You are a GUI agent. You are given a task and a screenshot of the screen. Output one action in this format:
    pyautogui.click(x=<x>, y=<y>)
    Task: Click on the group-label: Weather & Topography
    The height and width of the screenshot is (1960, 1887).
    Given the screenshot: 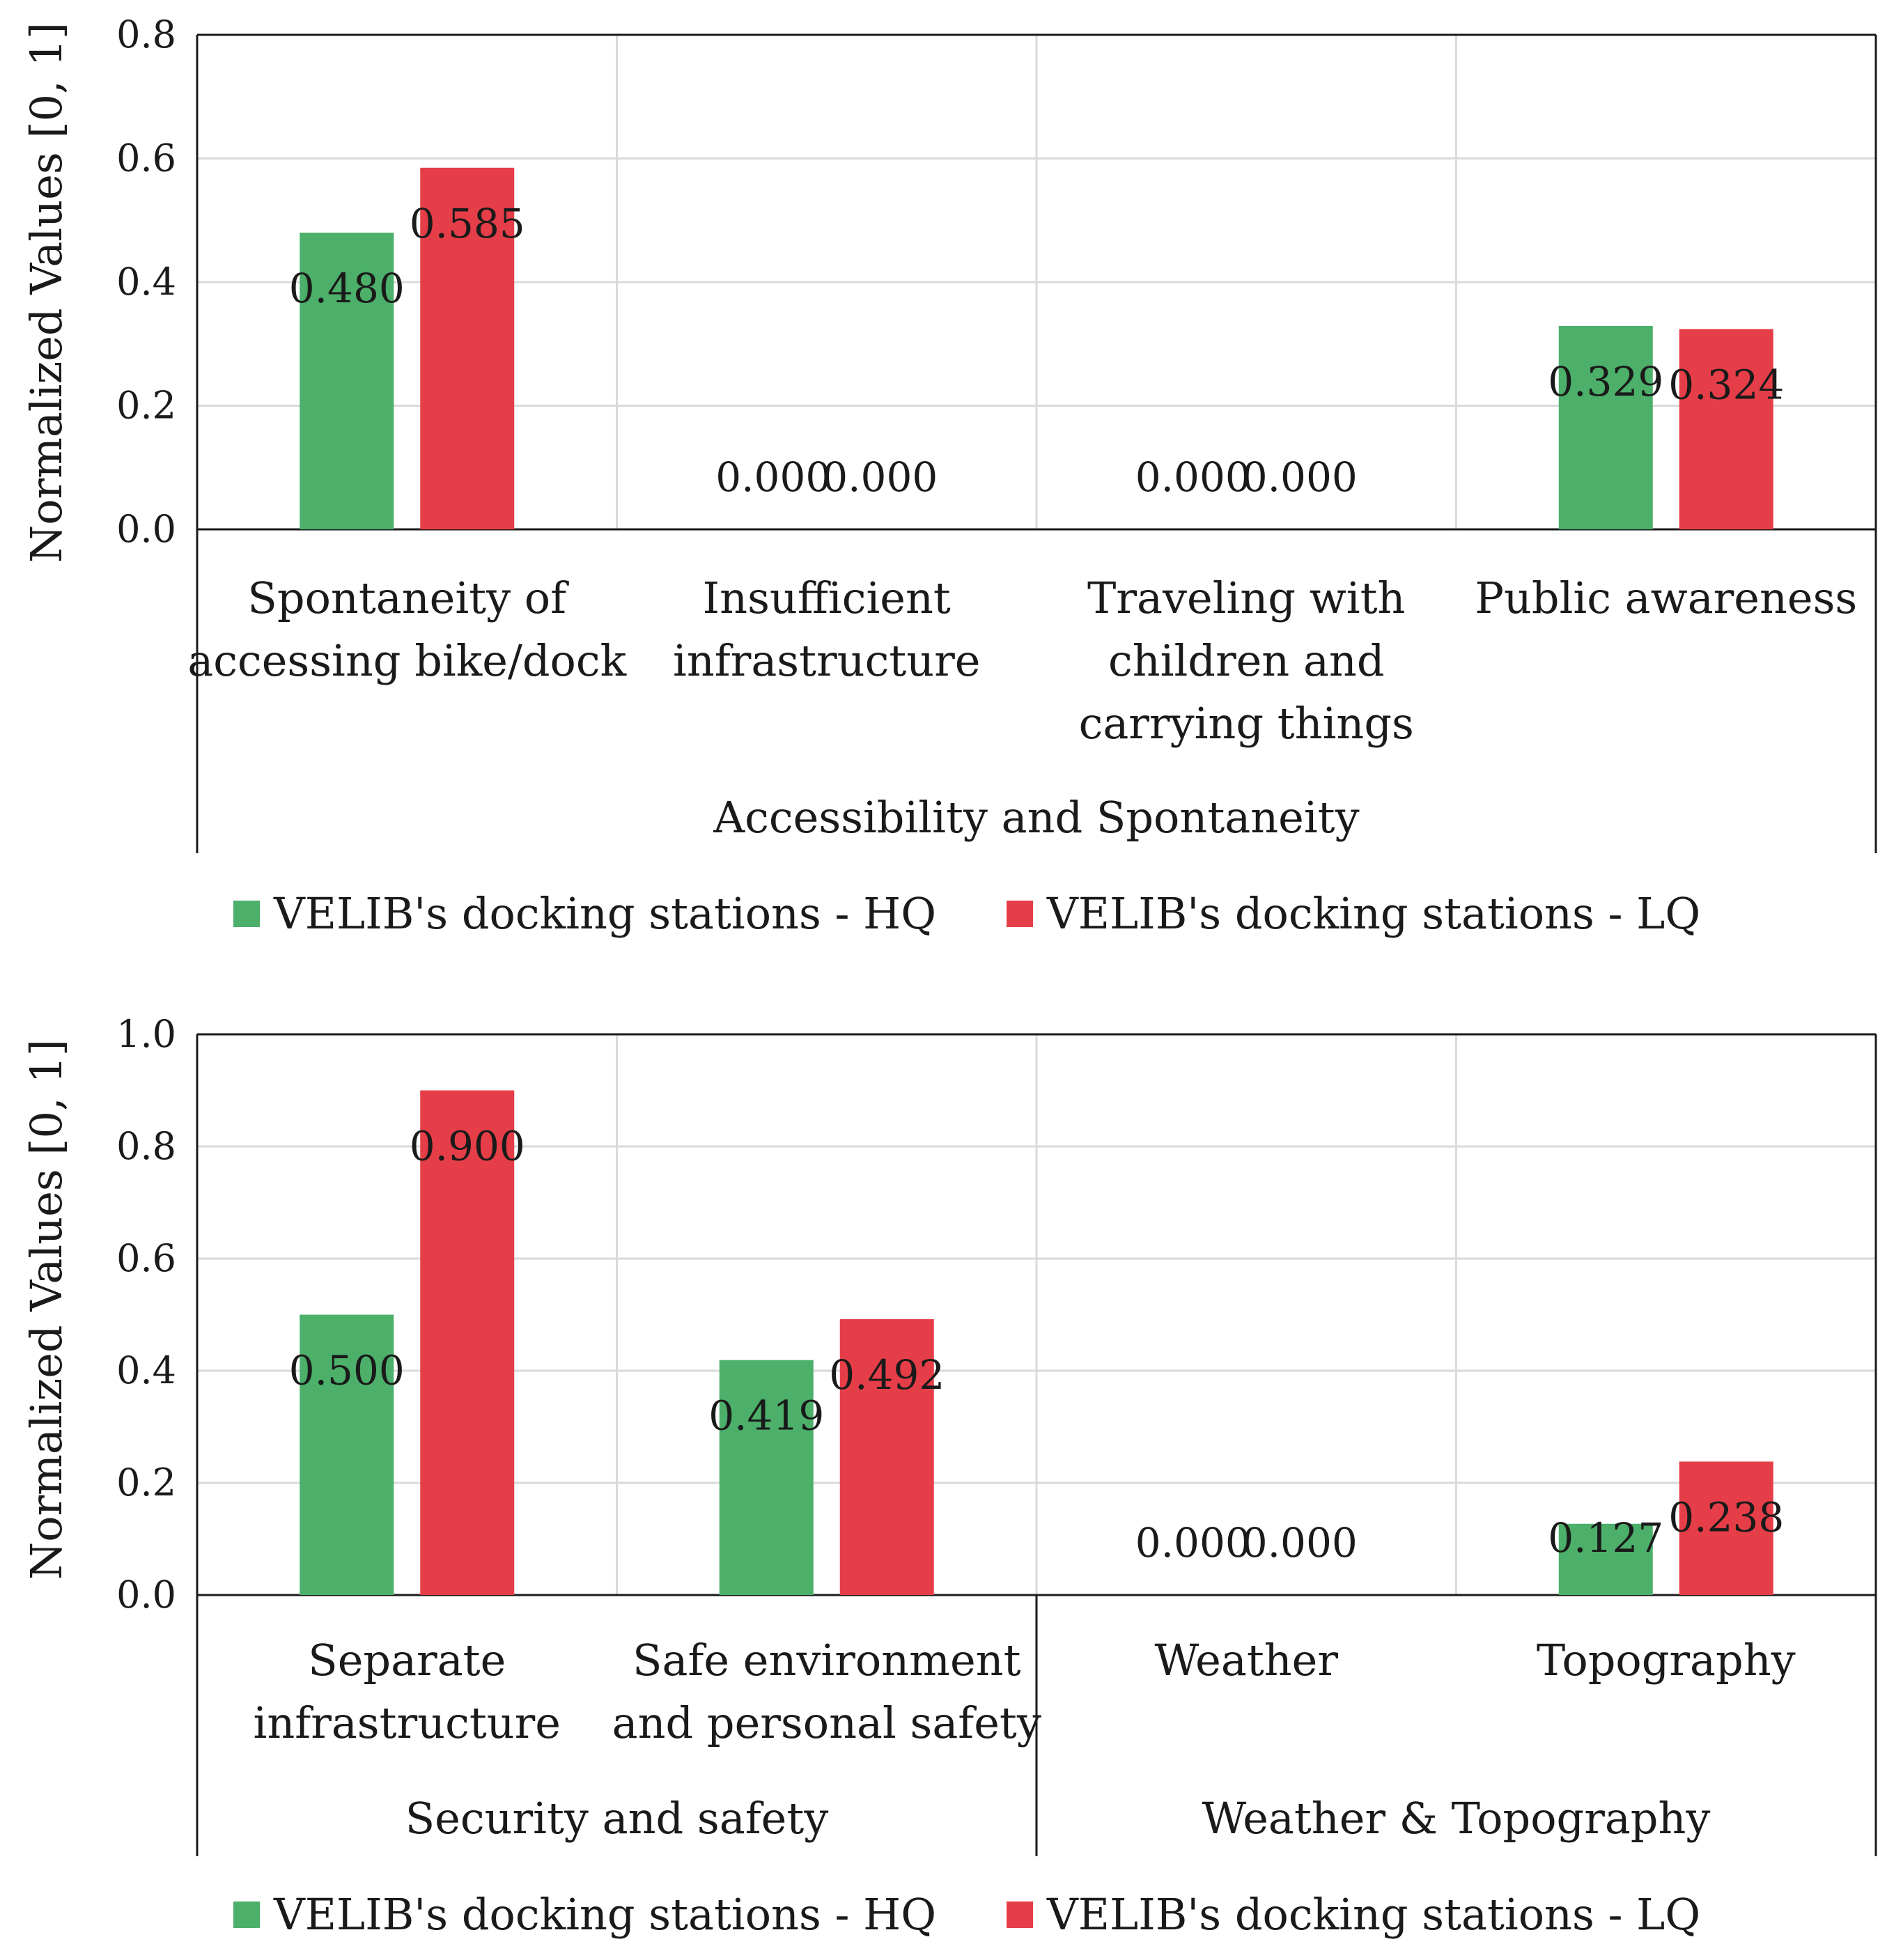 What is the action you would take?
    pyautogui.click(x=1457, y=1818)
    